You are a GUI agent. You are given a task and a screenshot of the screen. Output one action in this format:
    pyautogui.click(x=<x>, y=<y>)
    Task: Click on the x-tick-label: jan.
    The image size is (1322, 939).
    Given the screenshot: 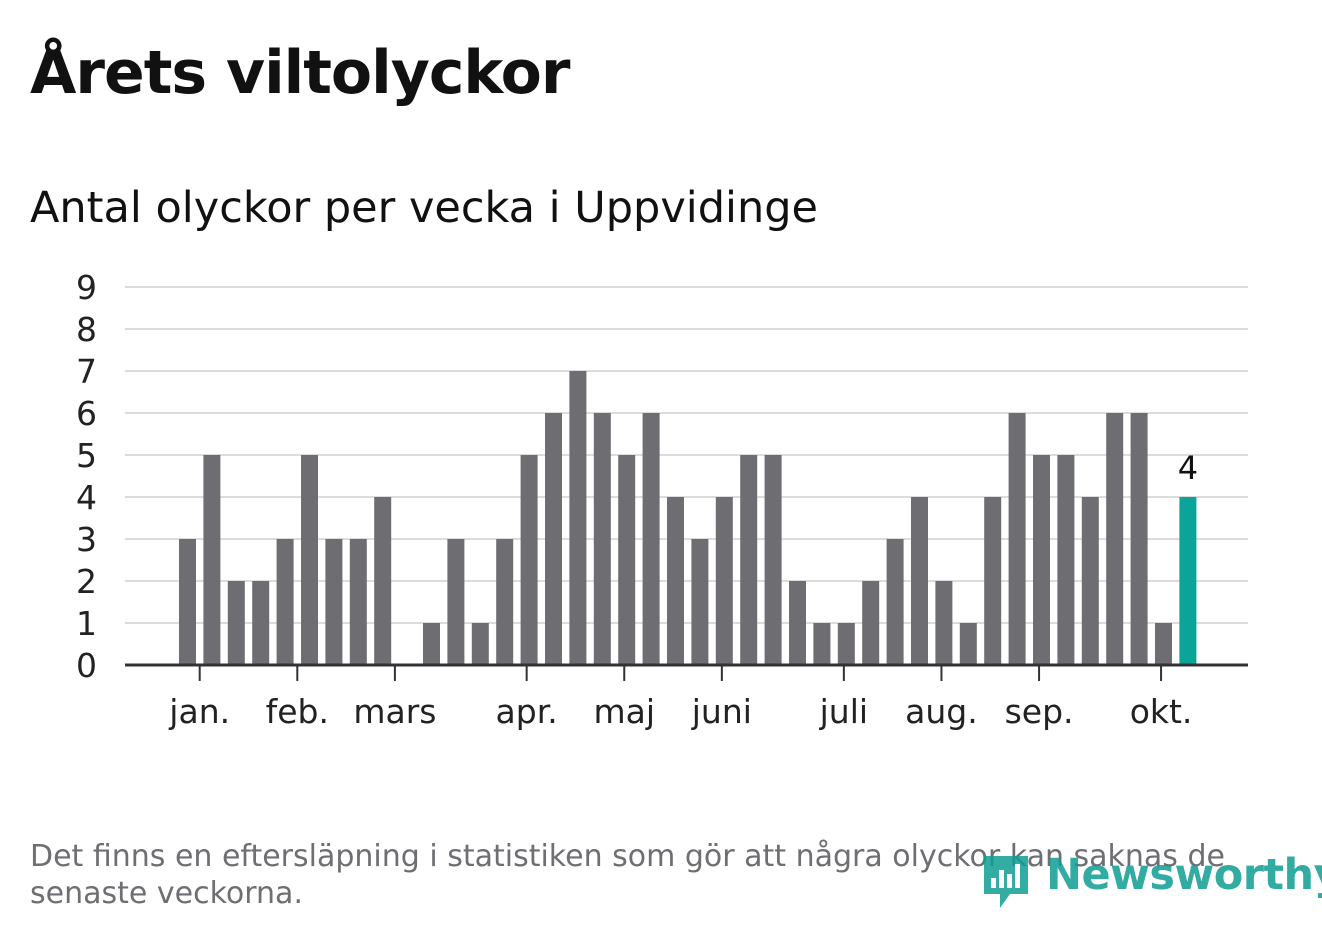 What is the action you would take?
    pyautogui.click(x=199, y=711)
    